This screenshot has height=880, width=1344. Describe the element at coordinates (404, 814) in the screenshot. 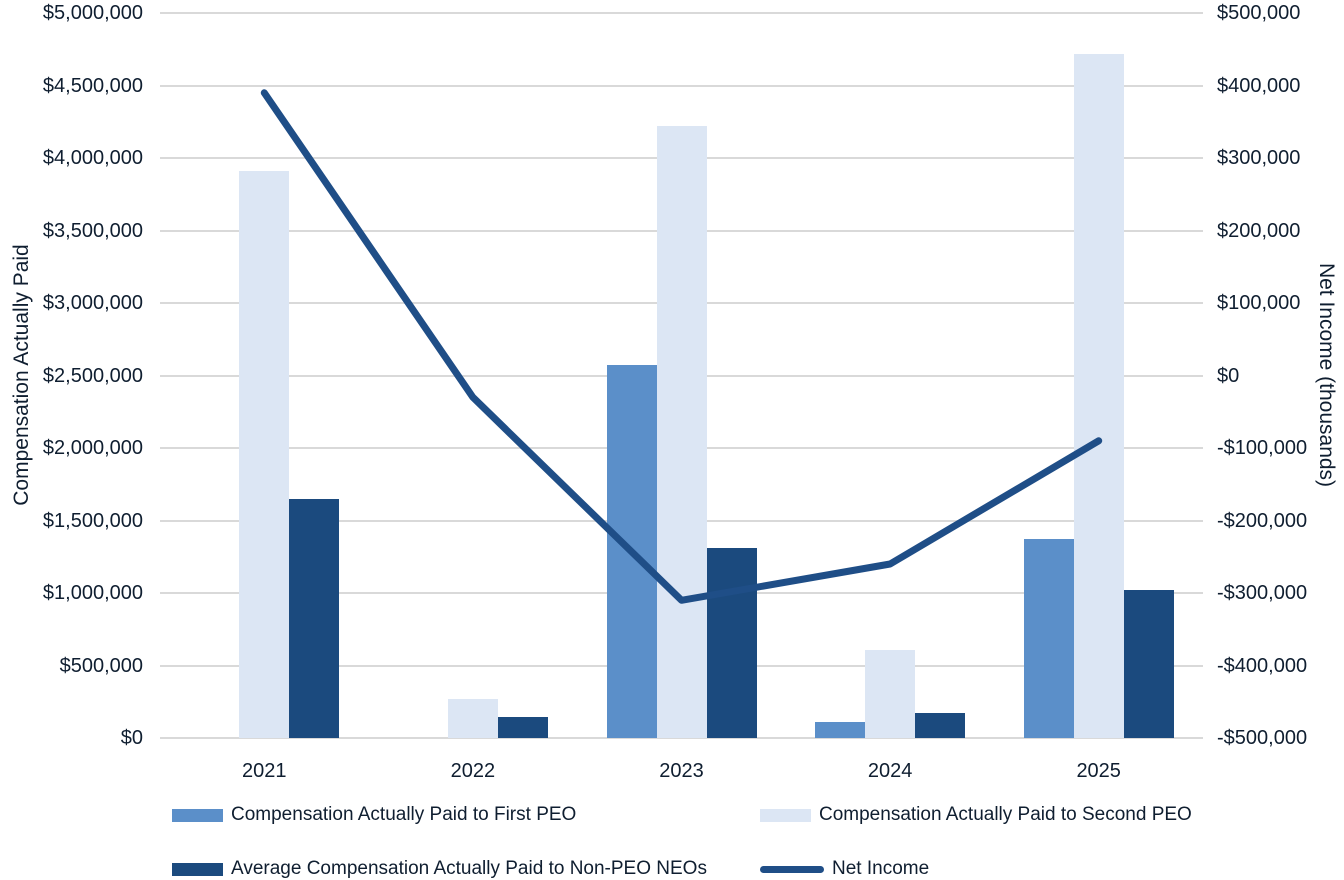

I see `legend-label: Compensation Actually Paid to First PEO` at that location.